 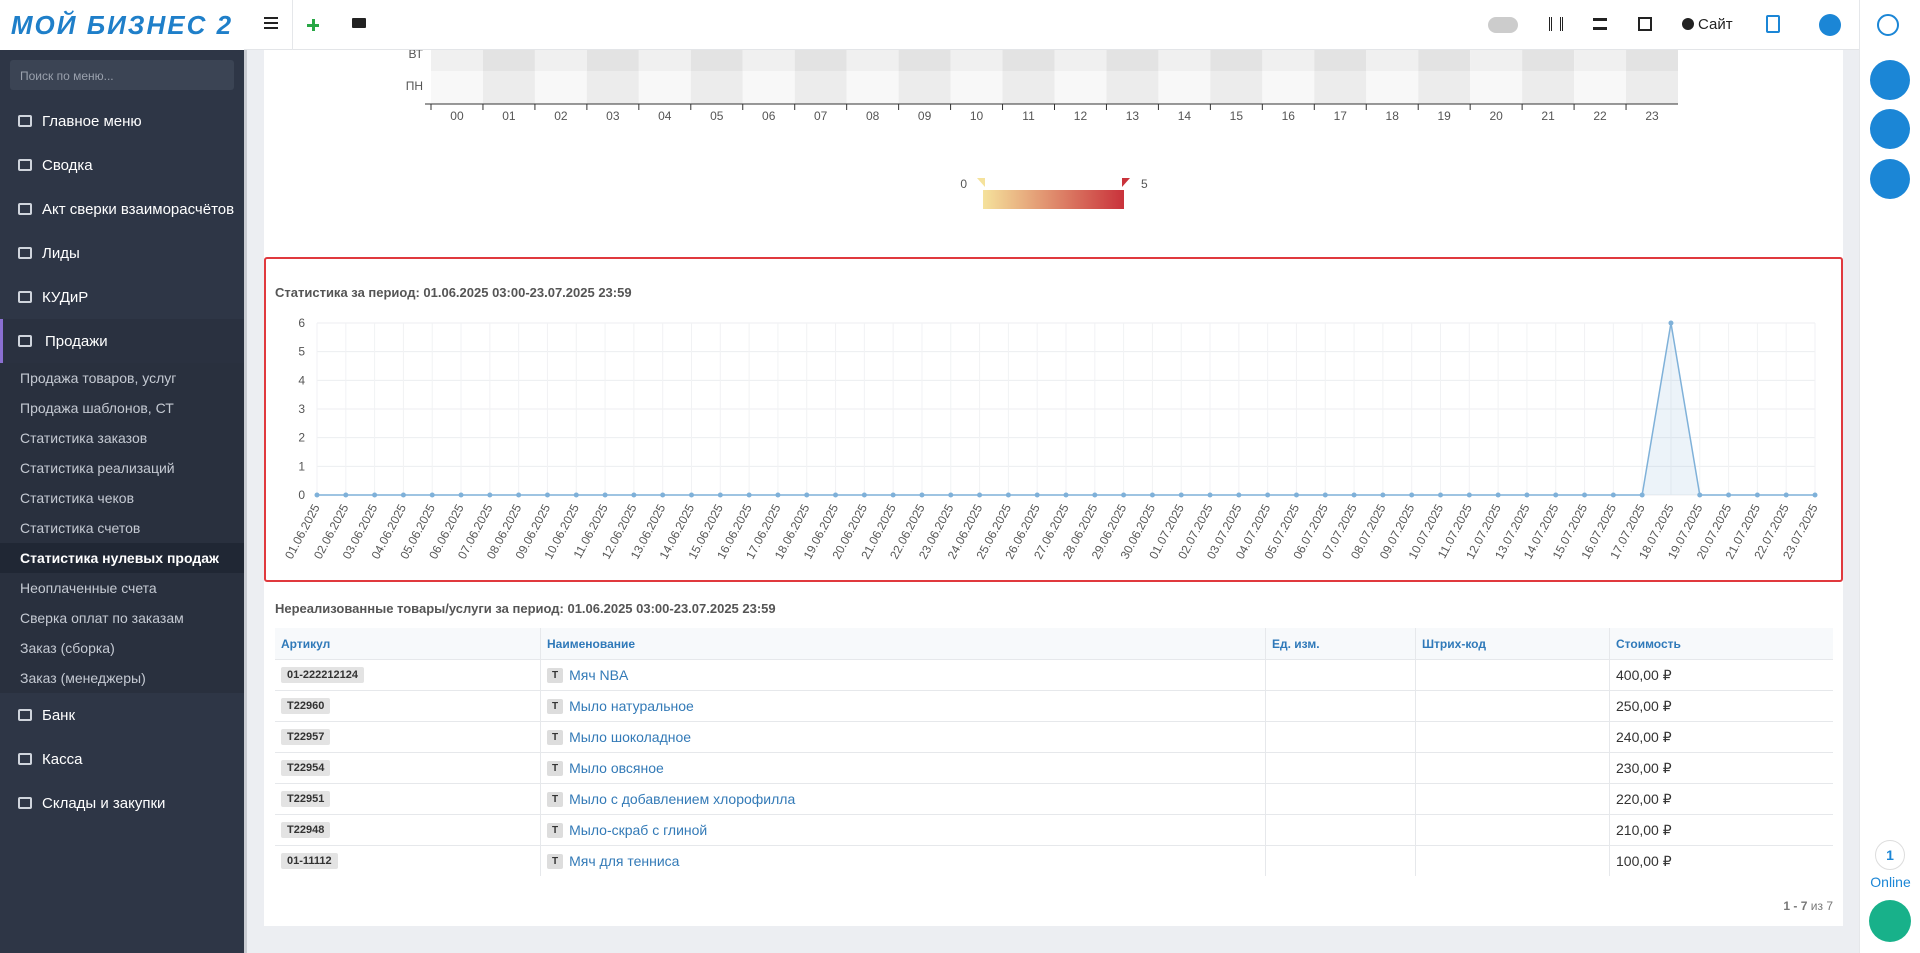 I want to click on avatar, so click(x=1830, y=25).